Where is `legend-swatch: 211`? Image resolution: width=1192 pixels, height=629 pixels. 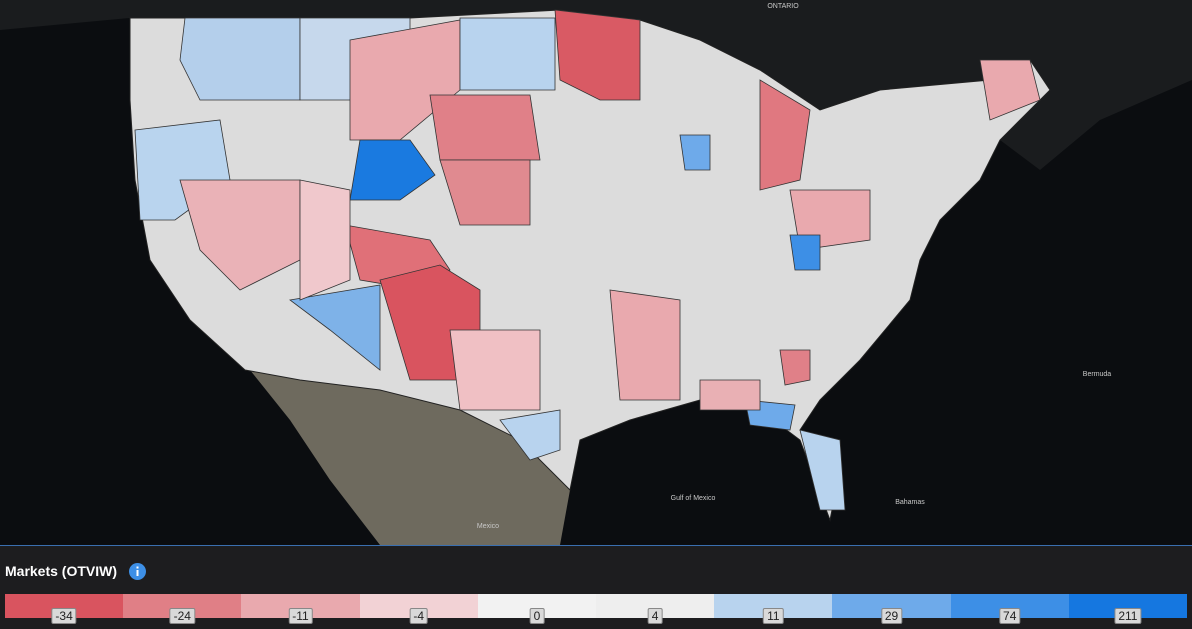
legend-swatch: 211 is located at coordinates (1128, 609).